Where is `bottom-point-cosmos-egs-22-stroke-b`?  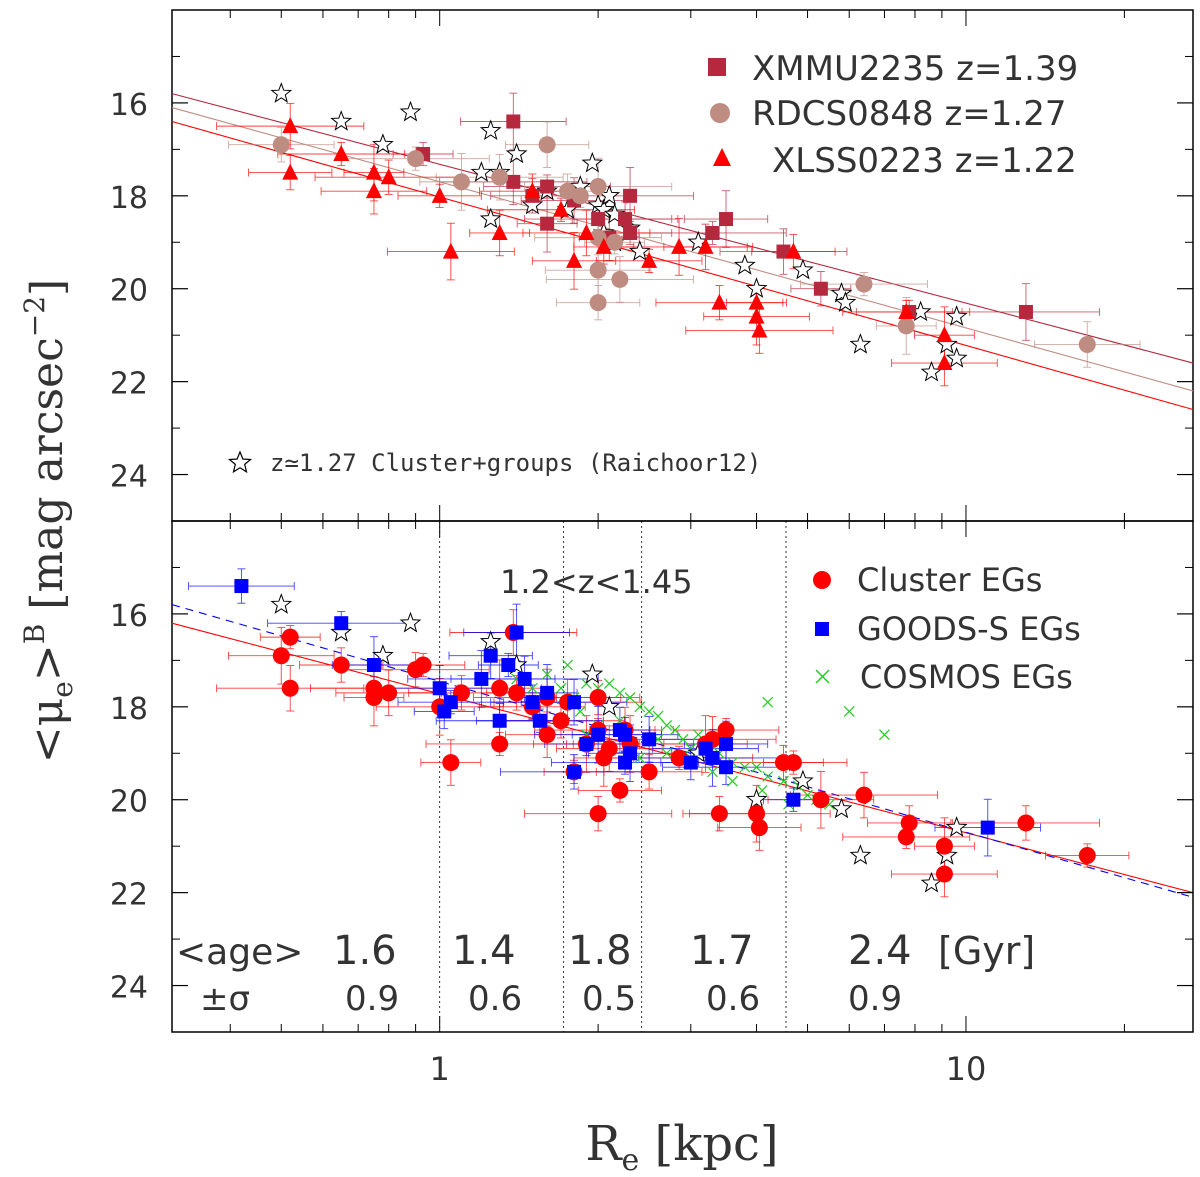
bottom-point-cosmos-egs-22-stroke-b is located at coordinates (745, 767).